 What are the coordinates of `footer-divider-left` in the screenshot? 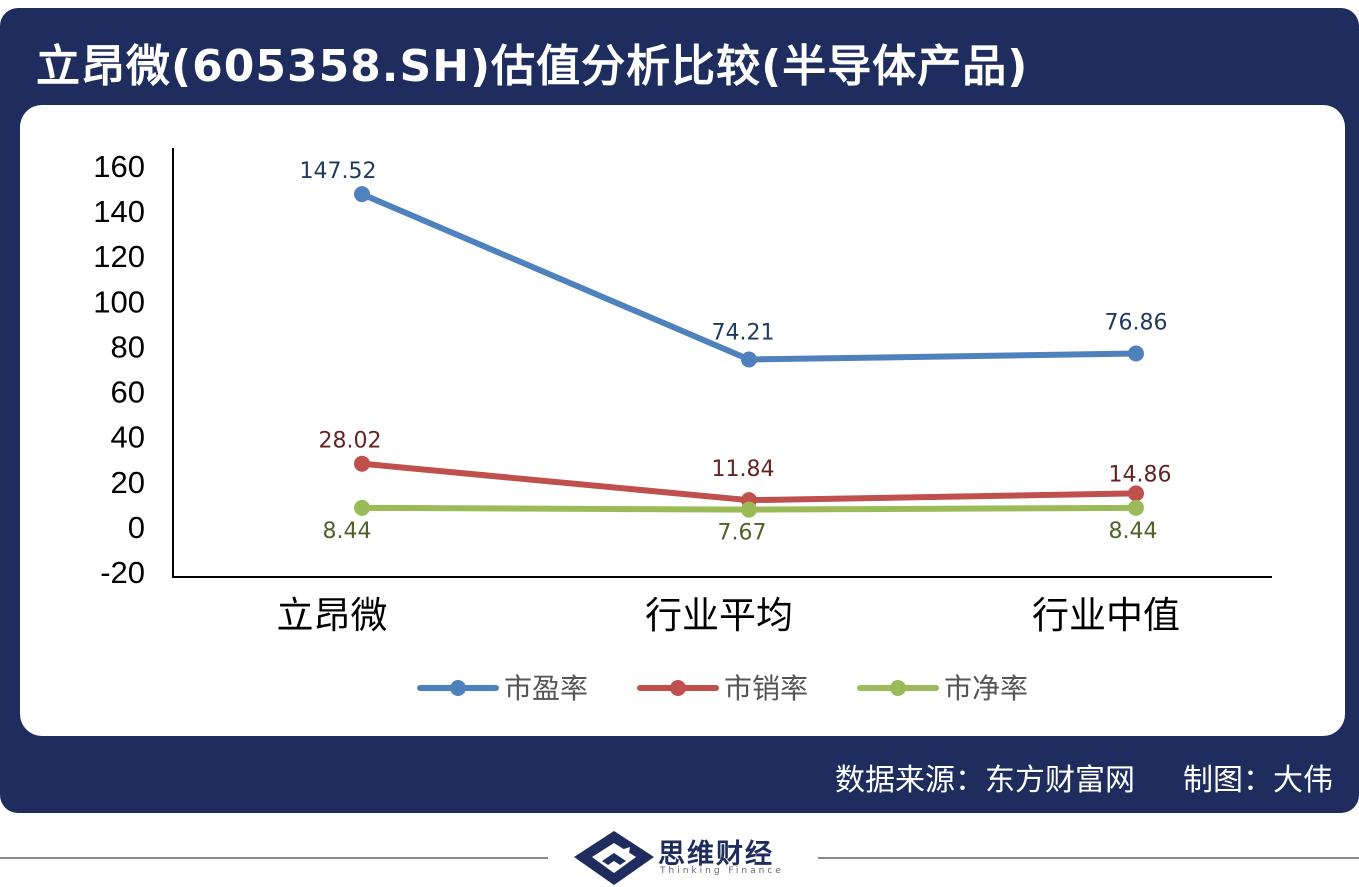 It's located at (274, 858).